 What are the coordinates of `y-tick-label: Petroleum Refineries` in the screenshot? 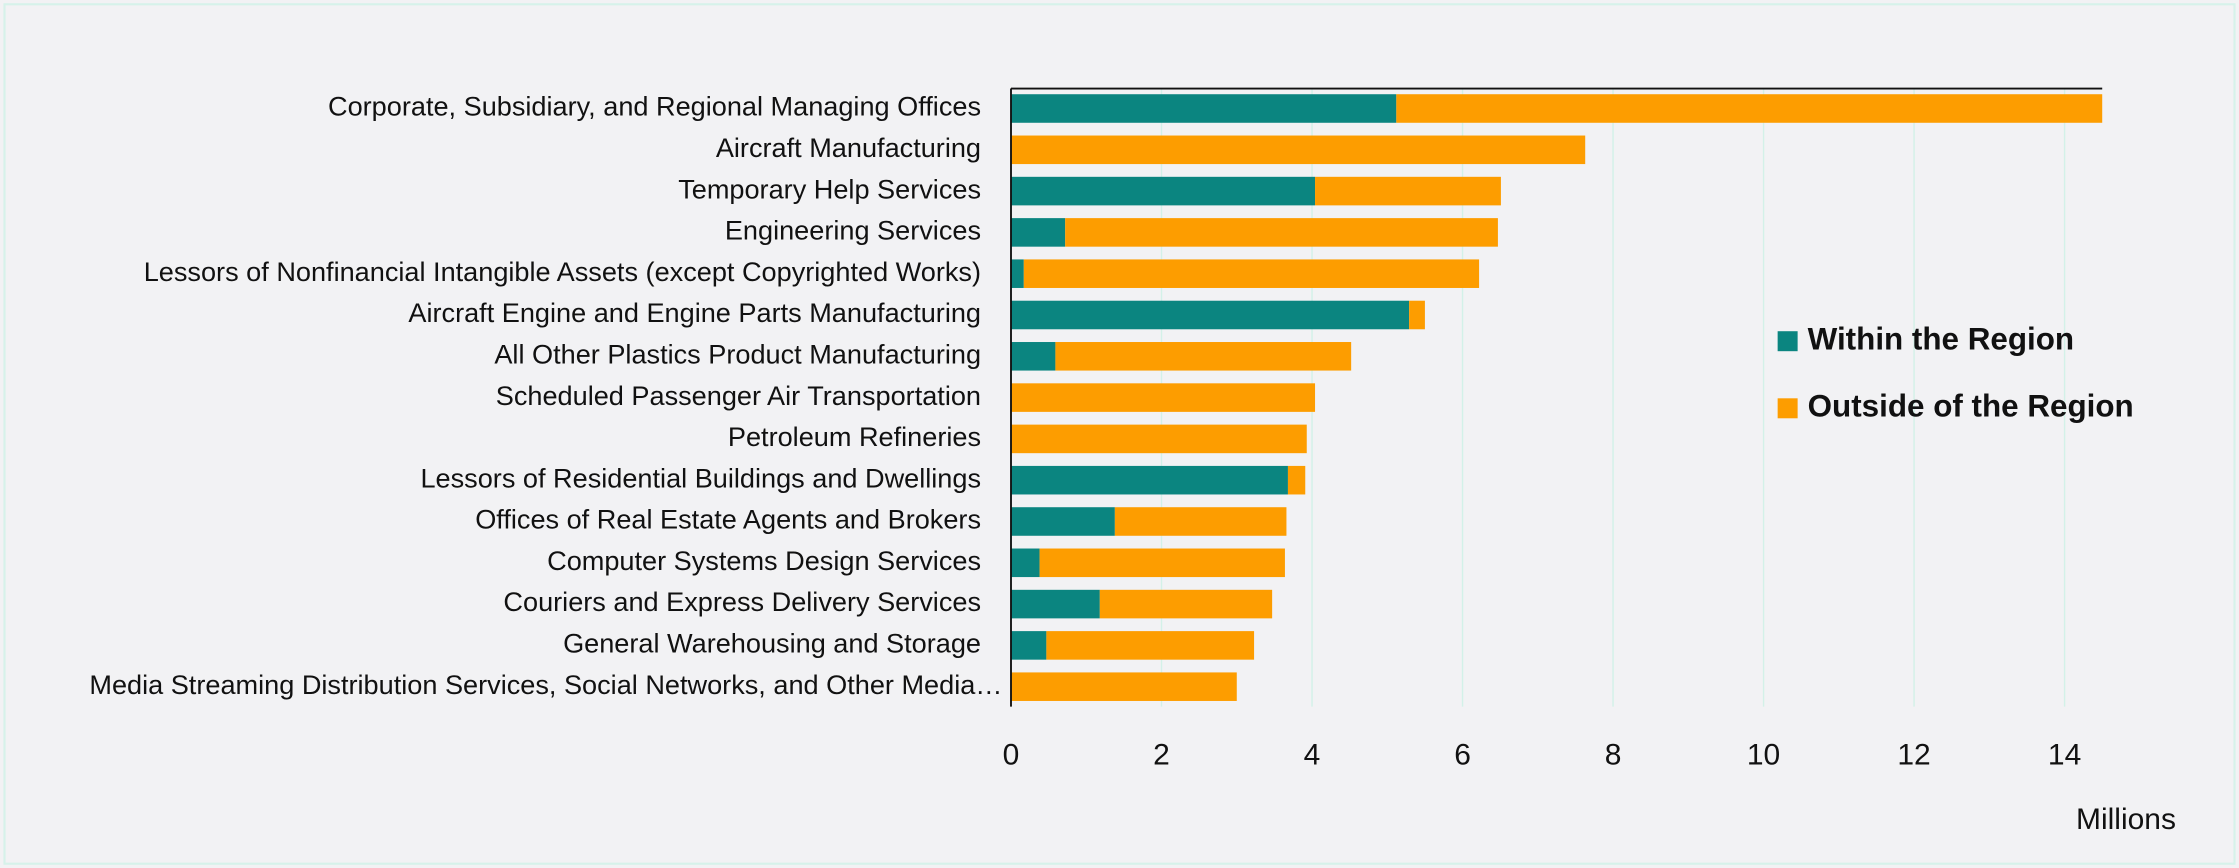 It's located at (854, 436).